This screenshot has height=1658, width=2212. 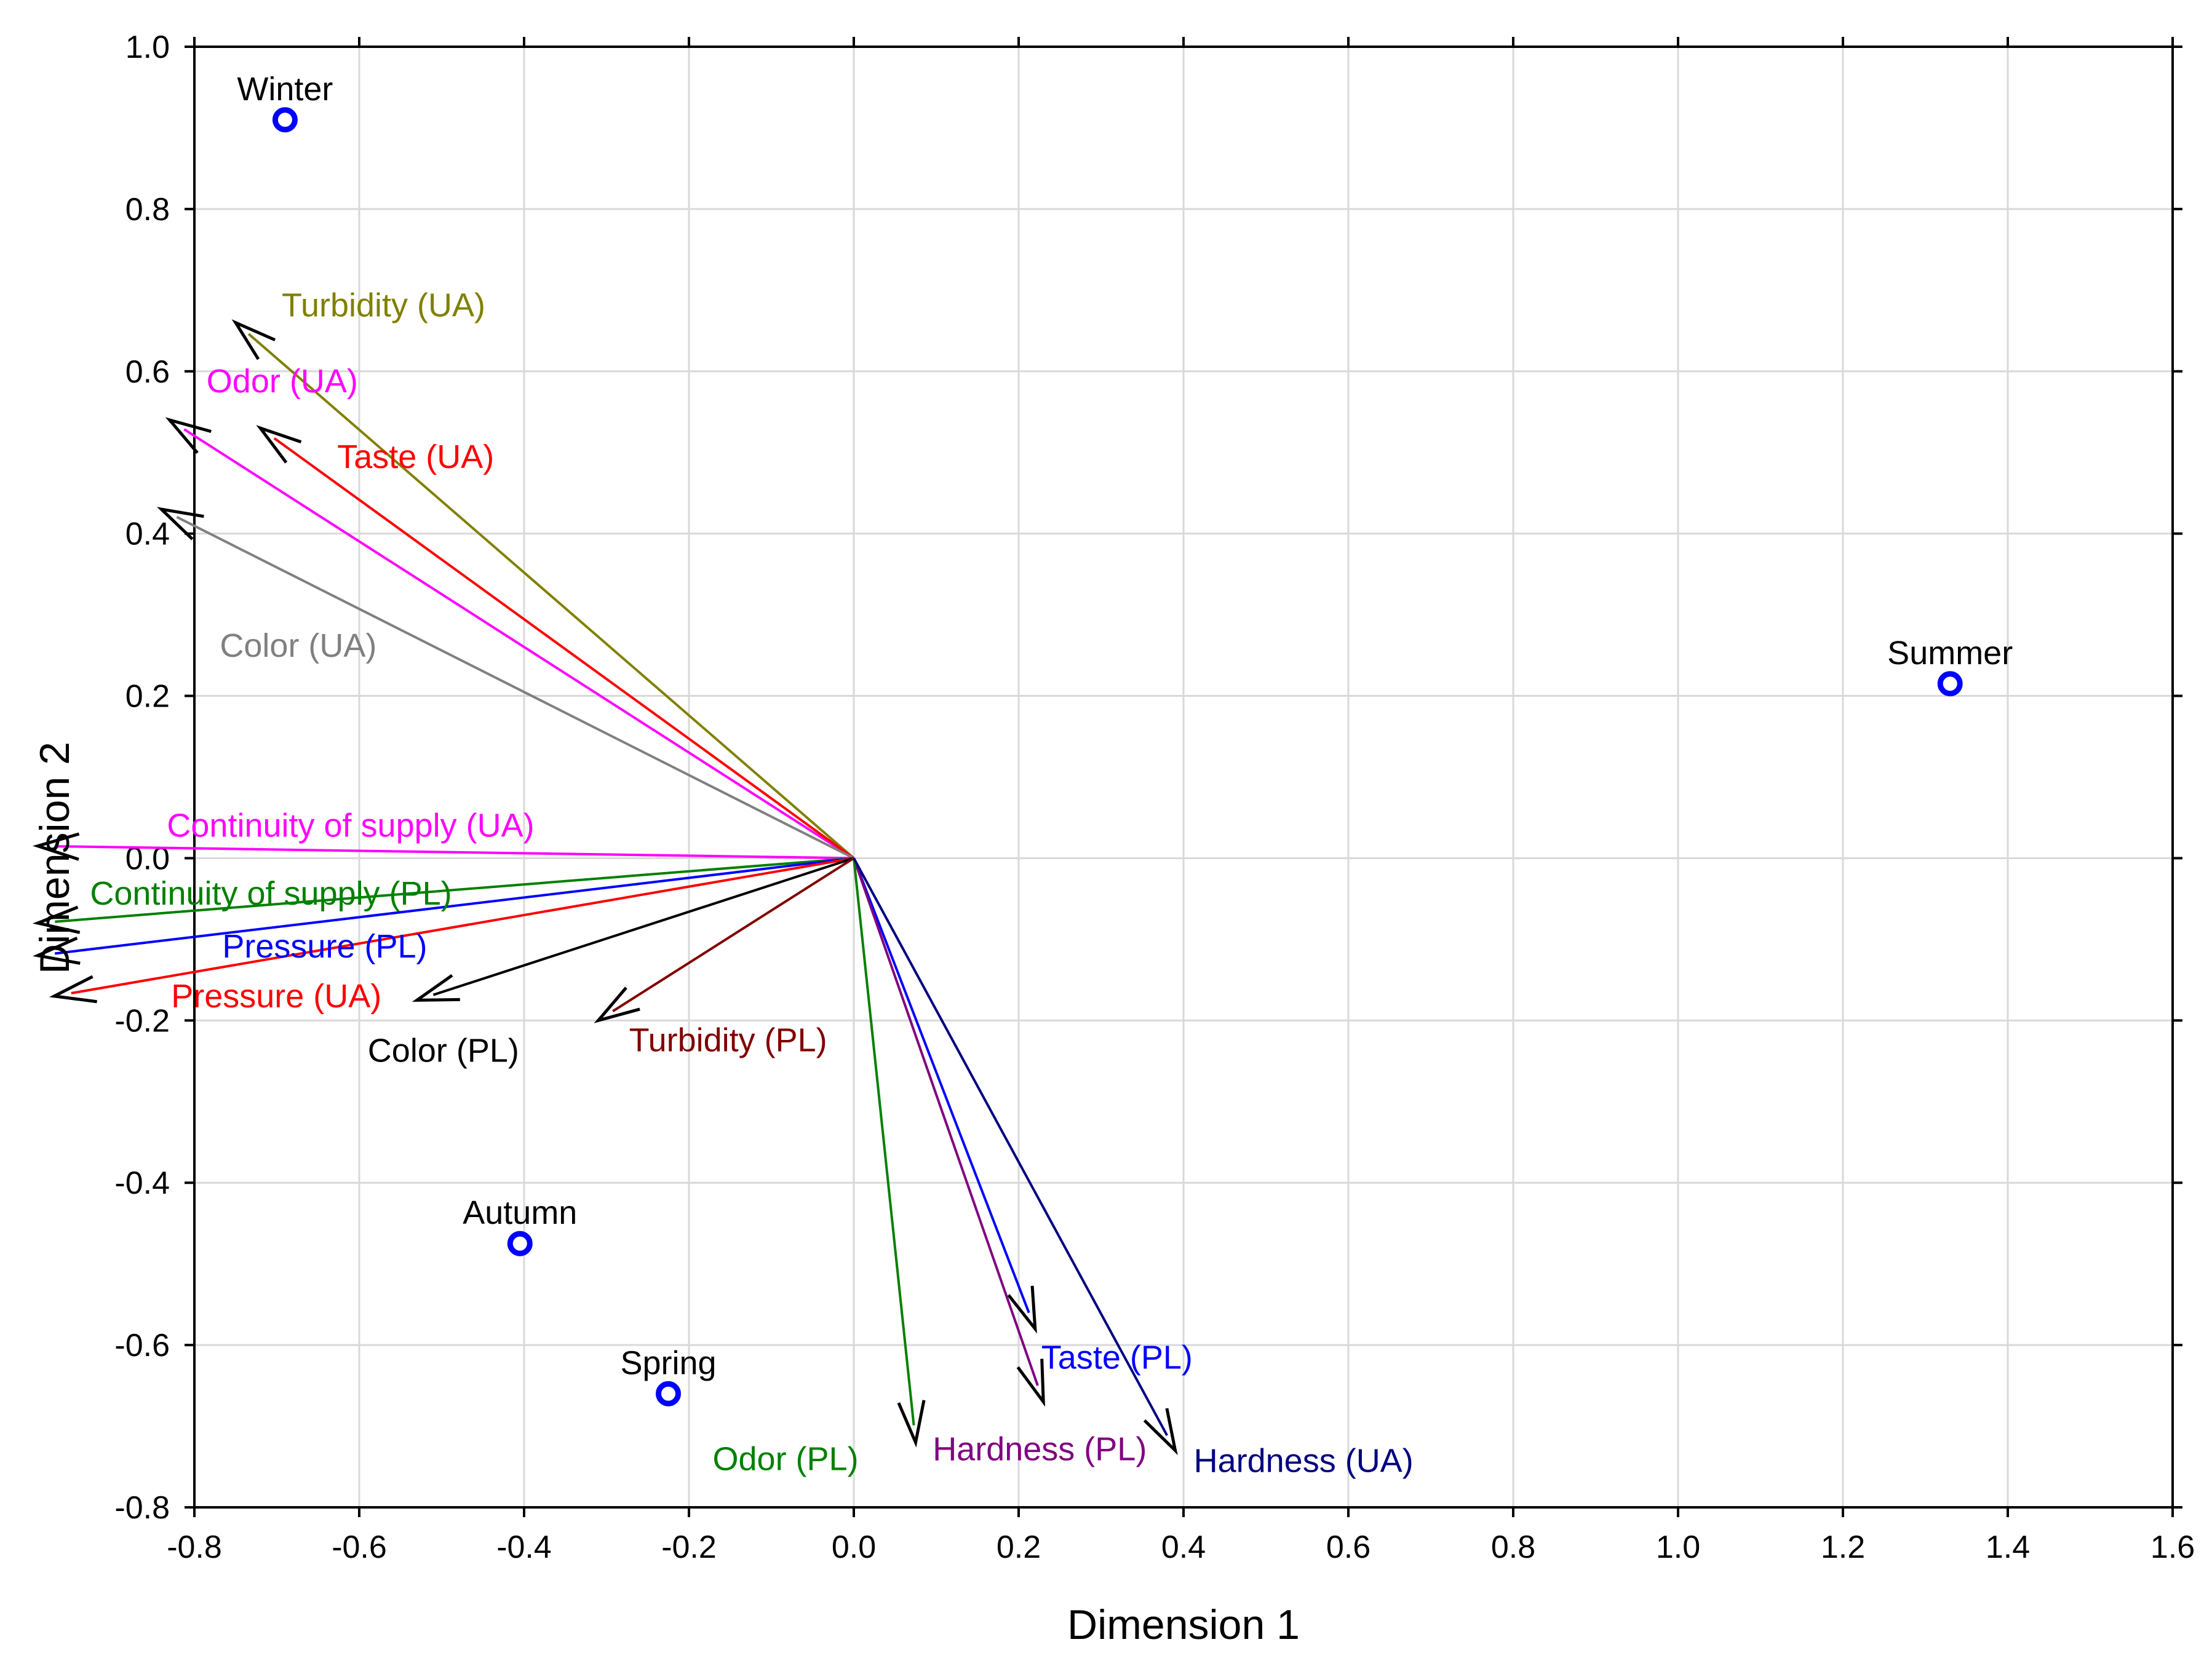 What do you see at coordinates (2173, 1547) in the screenshot?
I see `x-tick-label: 1.6` at bounding box center [2173, 1547].